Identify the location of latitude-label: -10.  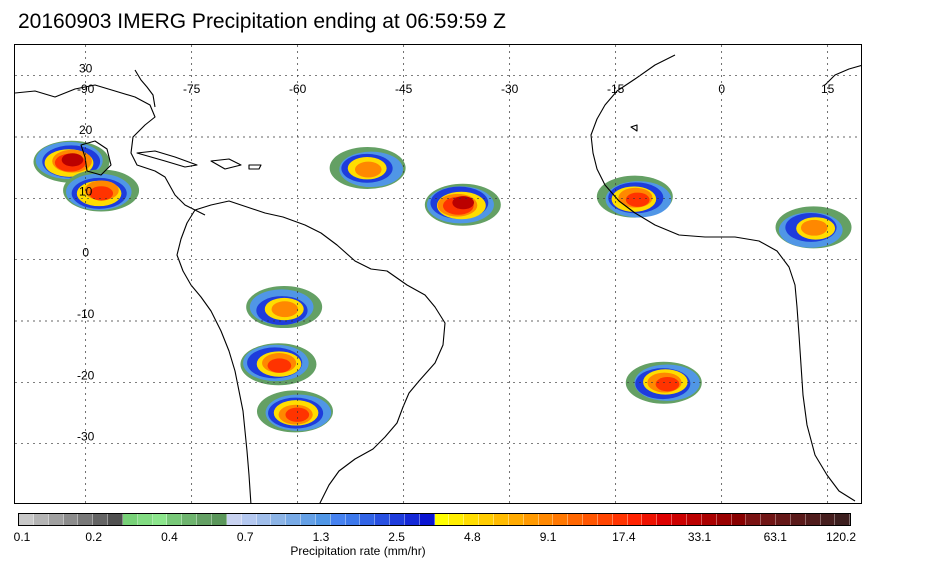
(86, 314).